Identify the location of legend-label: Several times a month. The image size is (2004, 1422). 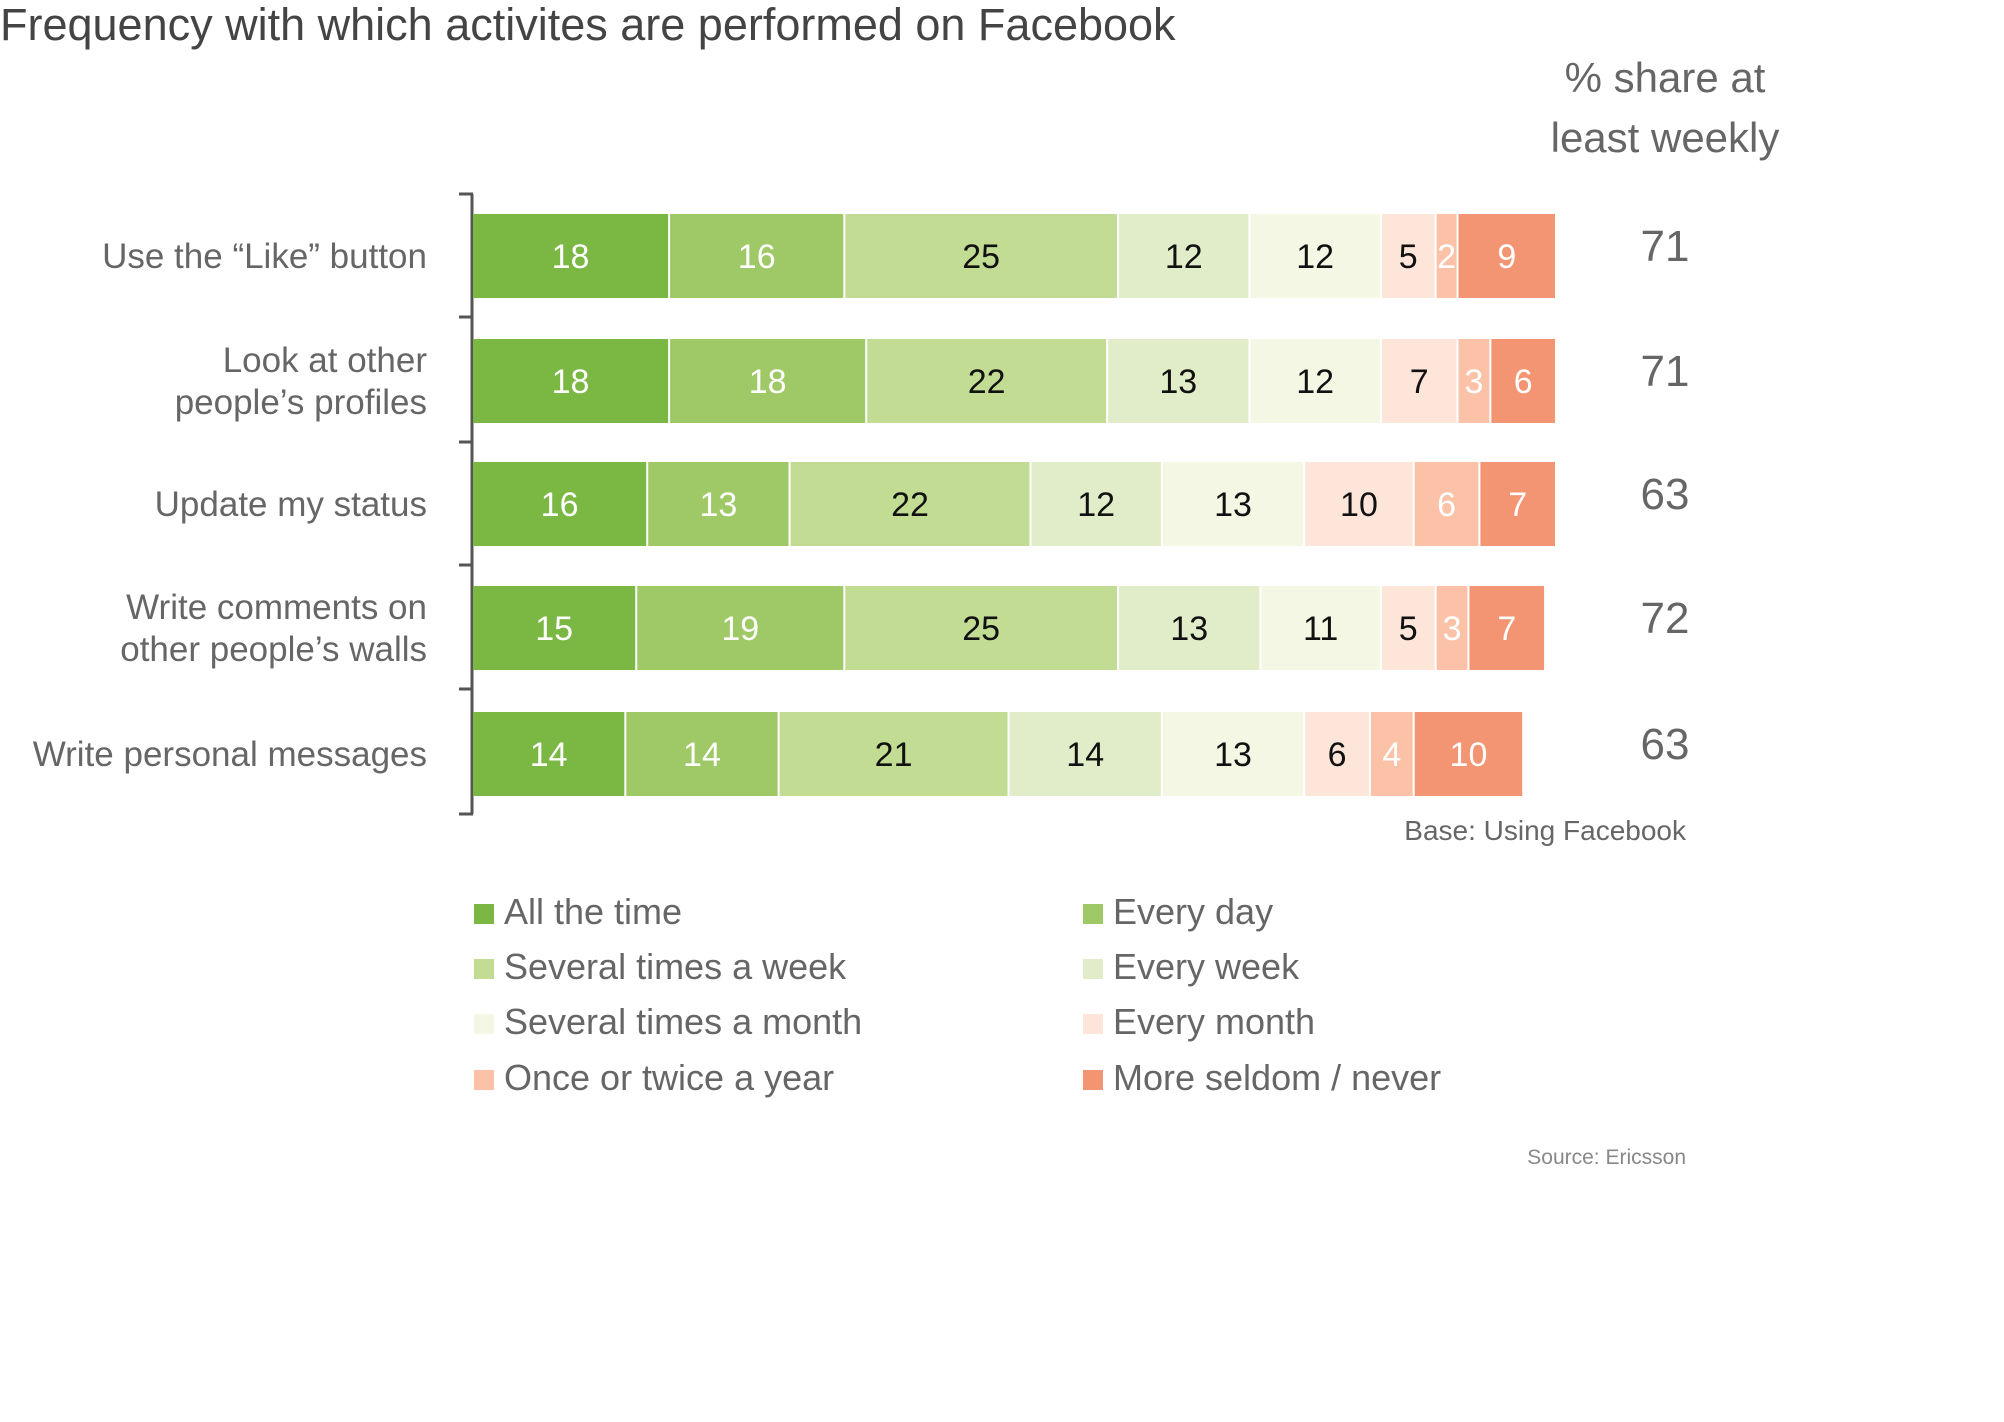
(683, 1021).